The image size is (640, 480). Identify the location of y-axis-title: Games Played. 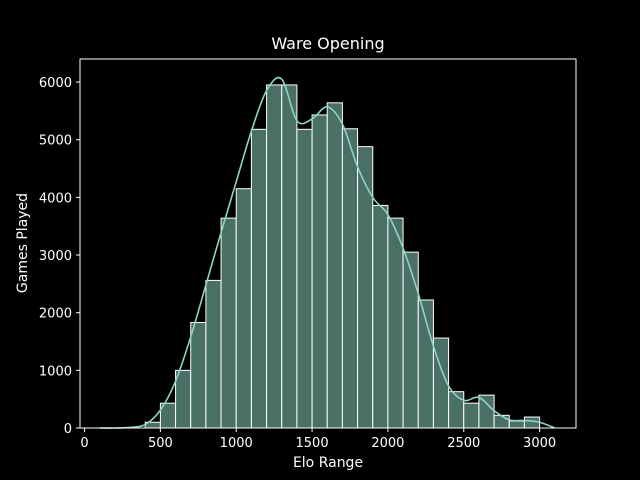
(23, 243).